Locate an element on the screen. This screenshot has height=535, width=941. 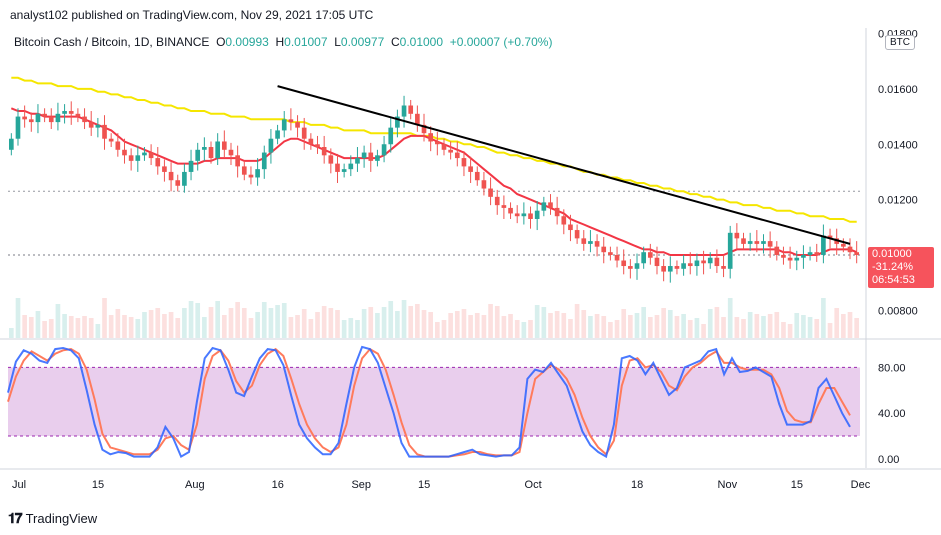
time-tick-label: Aug is located at coordinates (195, 485).